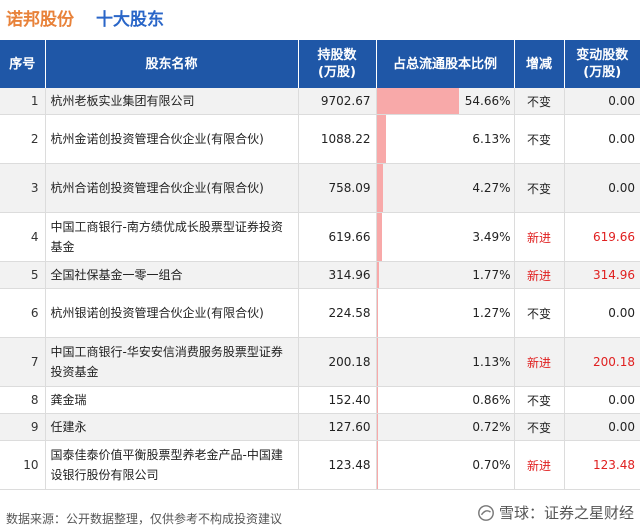 The height and width of the screenshot is (530, 640). Describe the element at coordinates (23, 400) in the screenshot. I see `row-index: 8` at that location.